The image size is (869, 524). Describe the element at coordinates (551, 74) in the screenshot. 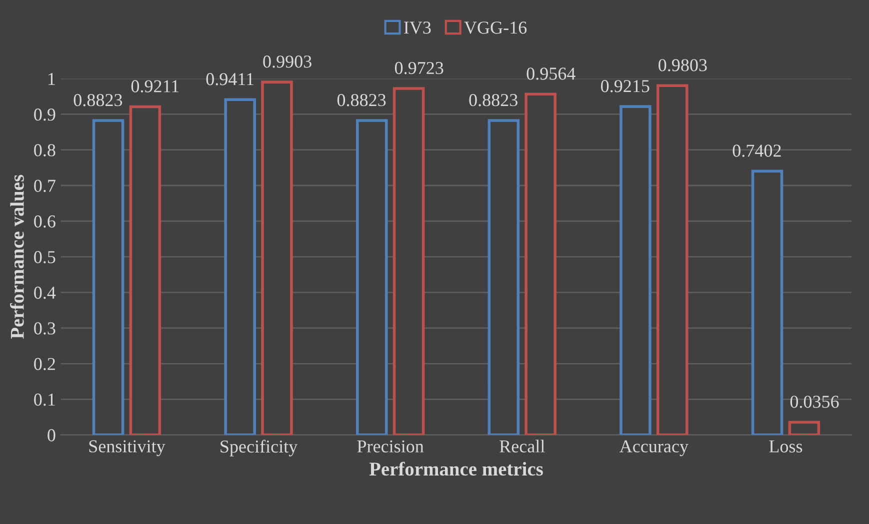

I see `data-label: 0.9564` at that location.